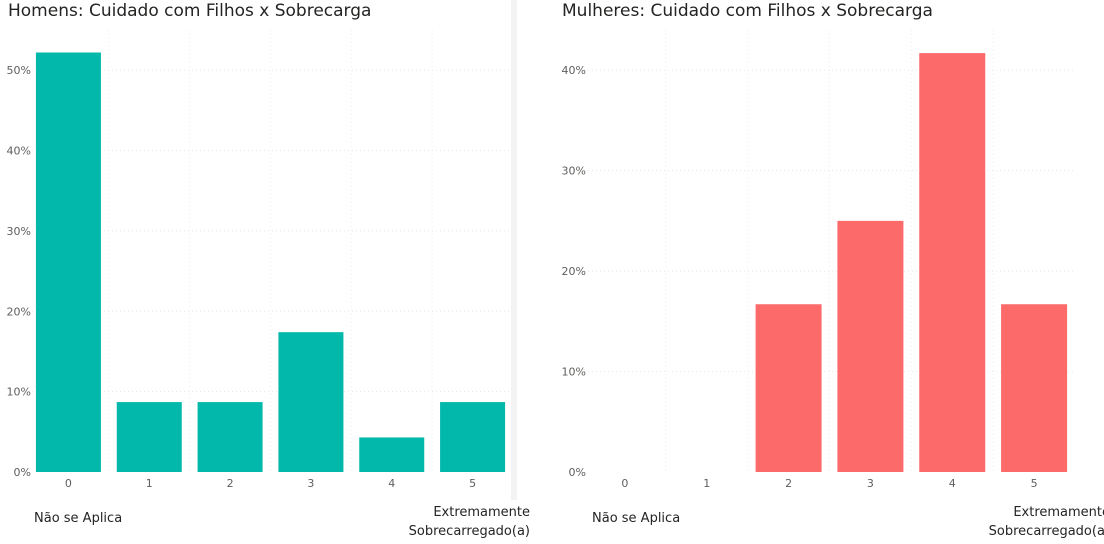  Describe the element at coordinates (19, 70) in the screenshot. I see `y-tick-label: 50%` at that location.